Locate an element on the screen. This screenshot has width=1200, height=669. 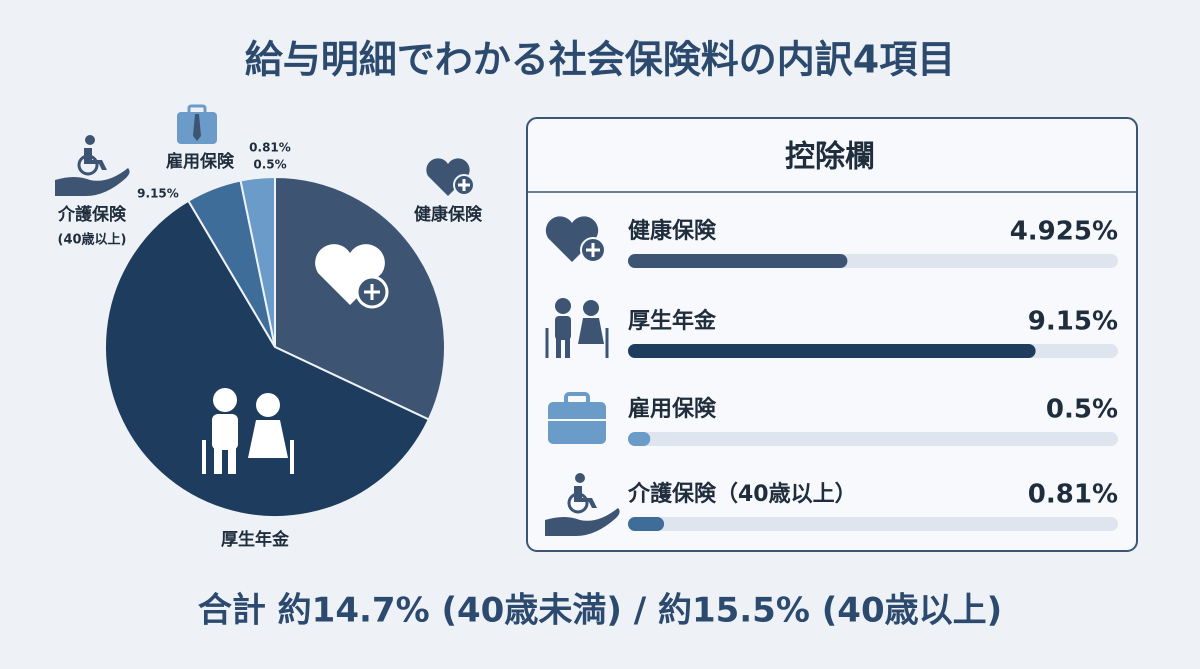
pie-value-label: 9.15% is located at coordinates (158, 194).